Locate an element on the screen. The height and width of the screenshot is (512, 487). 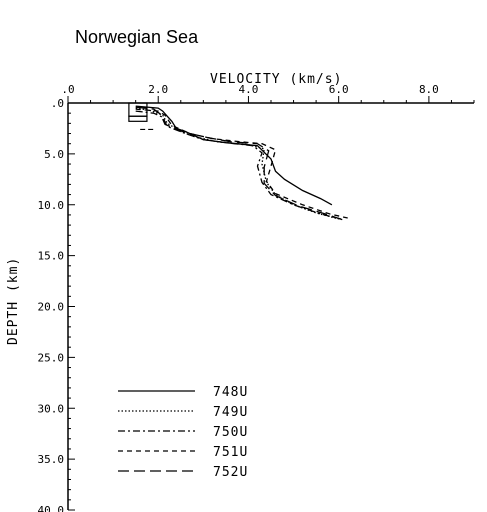
box-markers is located at coordinates (141, 116).